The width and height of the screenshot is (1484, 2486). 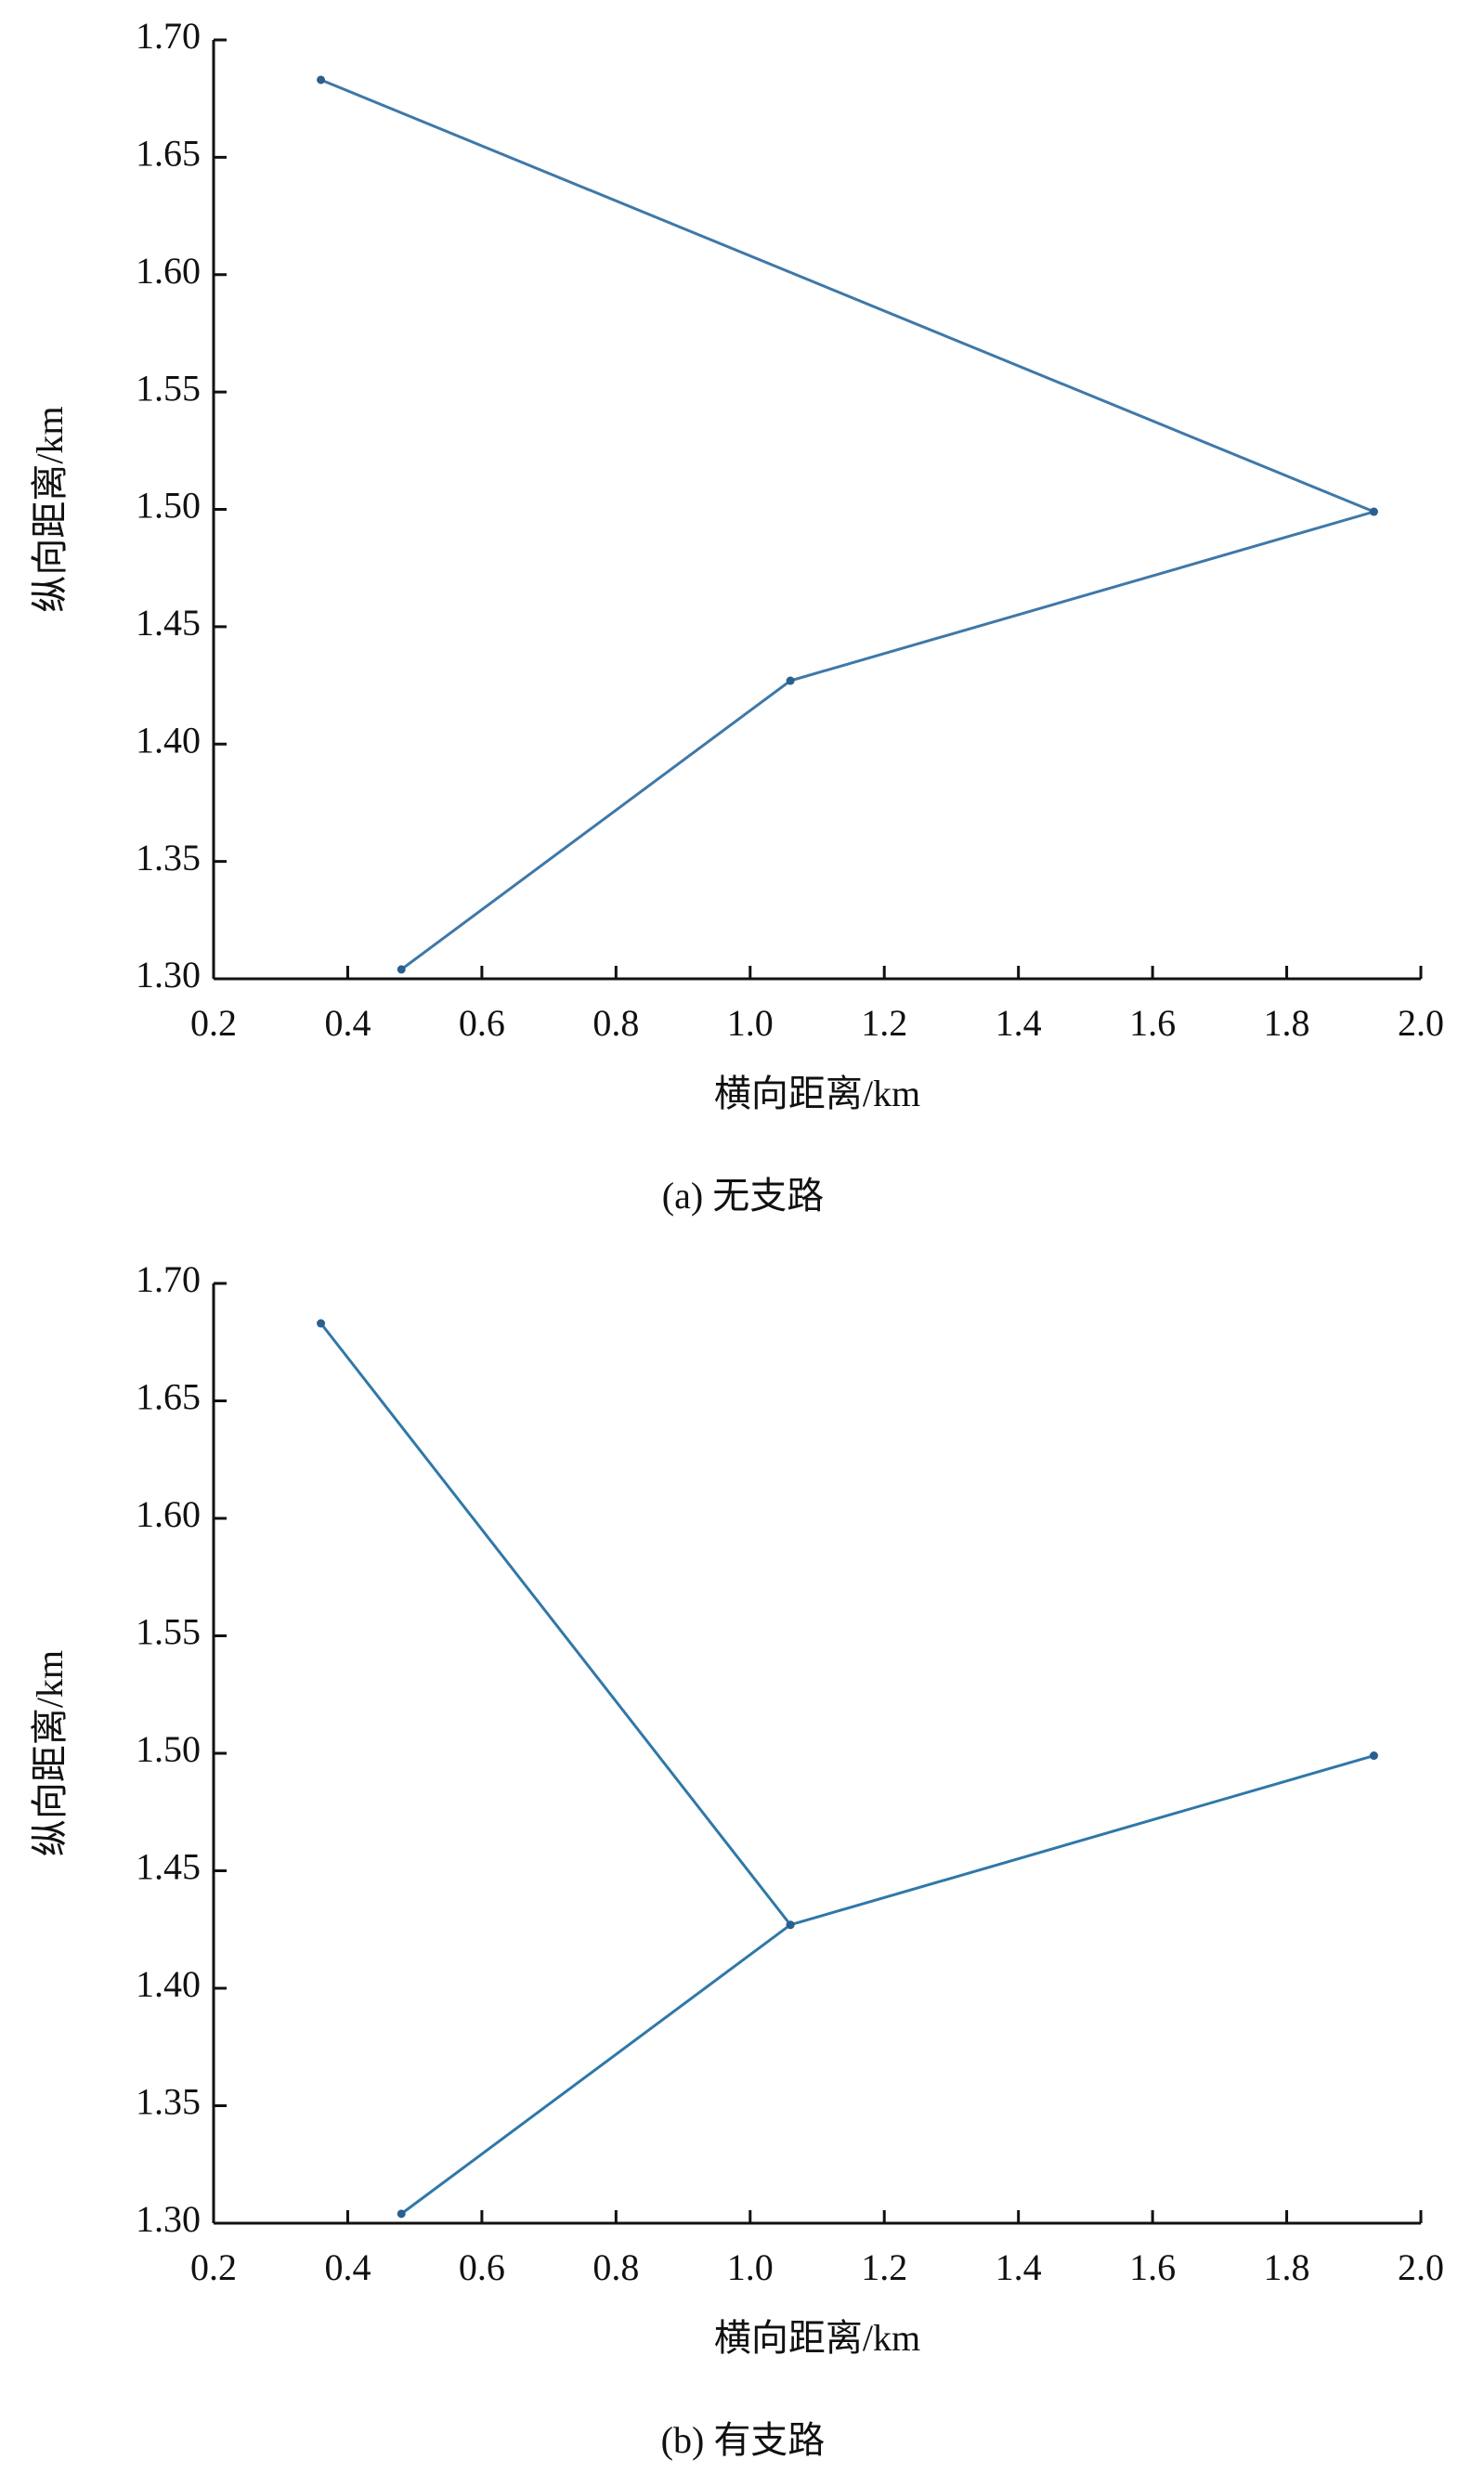 What do you see at coordinates (743, 2440) in the screenshot?
I see `caption: (b) 有支路` at bounding box center [743, 2440].